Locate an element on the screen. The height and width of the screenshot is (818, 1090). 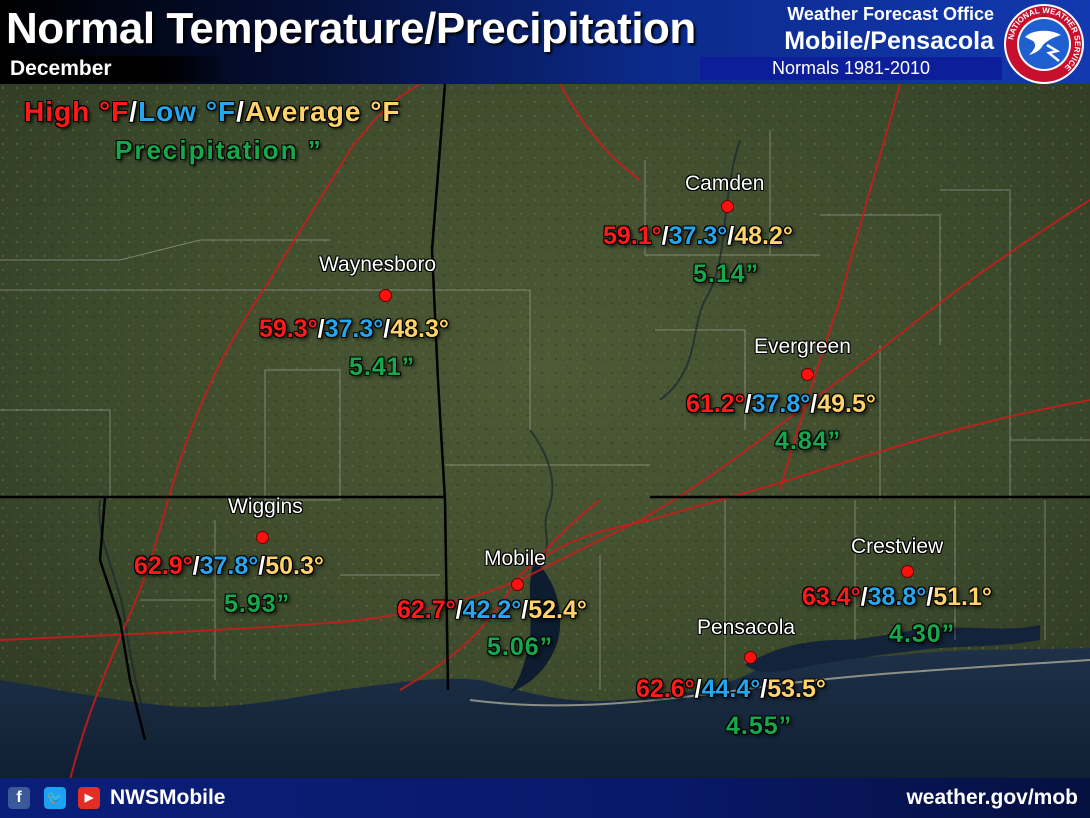
station-name: Crestview is located at coordinates (897, 546).